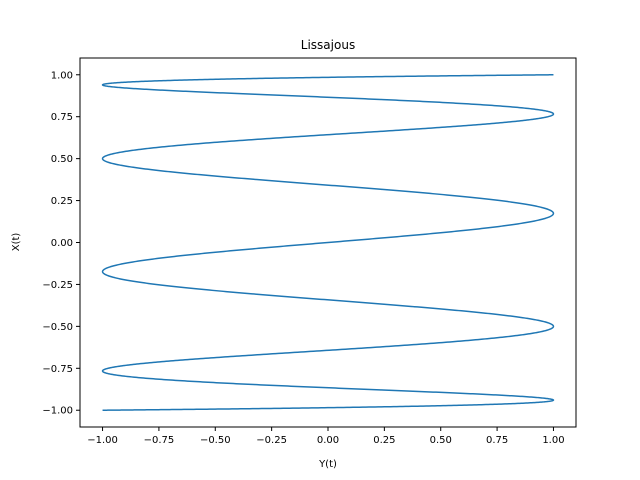 The image size is (640, 480). I want to click on x-tick-label: −0.25, so click(271, 440).